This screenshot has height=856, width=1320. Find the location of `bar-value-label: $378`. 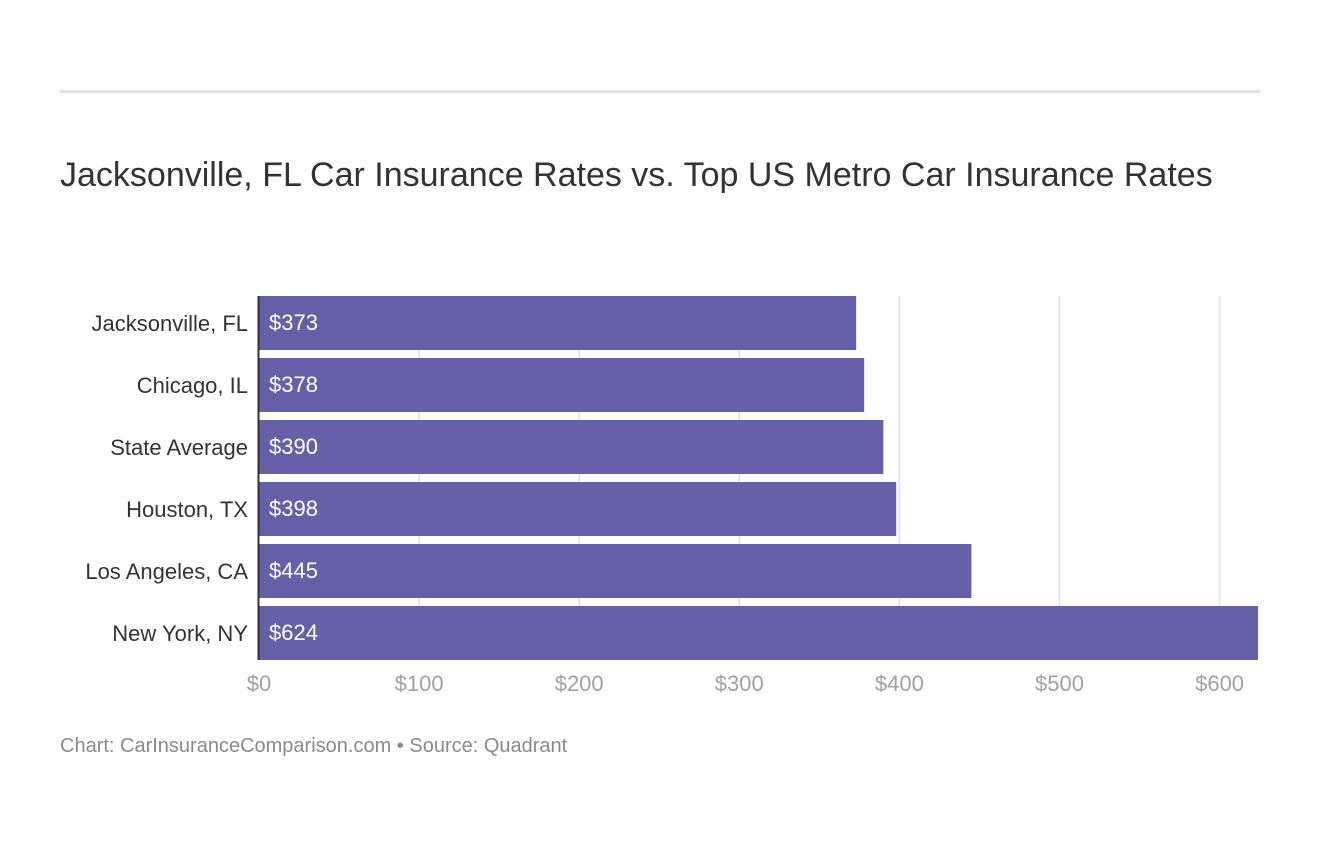

bar-value-label: $378 is located at coordinates (293, 384).